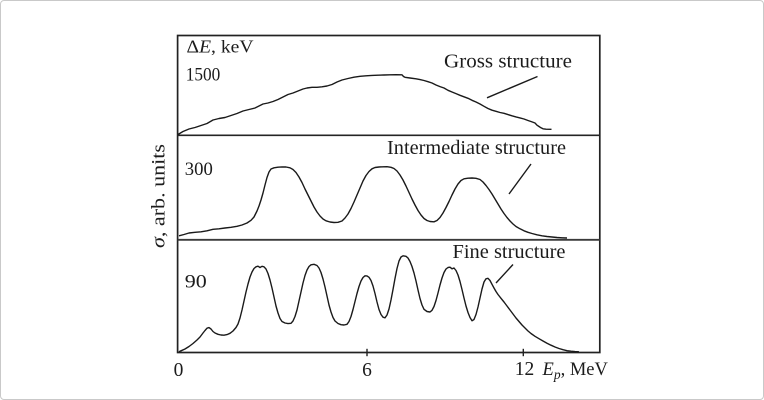 This screenshot has width=764, height=400. What do you see at coordinates (196, 283) in the screenshot?
I see `svg-text: 90` at bounding box center [196, 283].